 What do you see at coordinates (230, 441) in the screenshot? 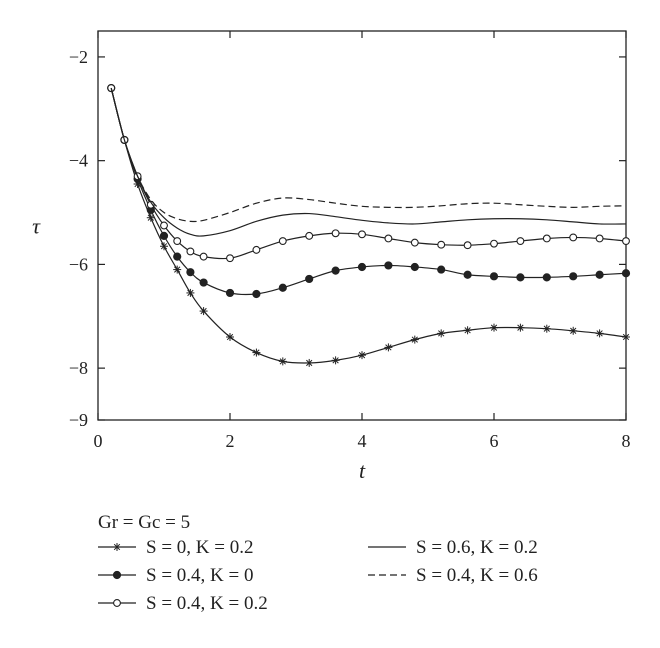
I see `x-tick-label: 2` at bounding box center [230, 441].